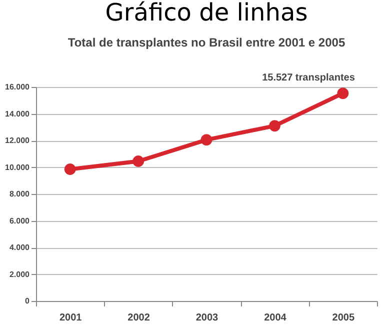 This screenshot has height=330, width=390. Describe the element at coordinates (206, 13) in the screenshot. I see `chart-title: Gráfico de linhas` at that location.